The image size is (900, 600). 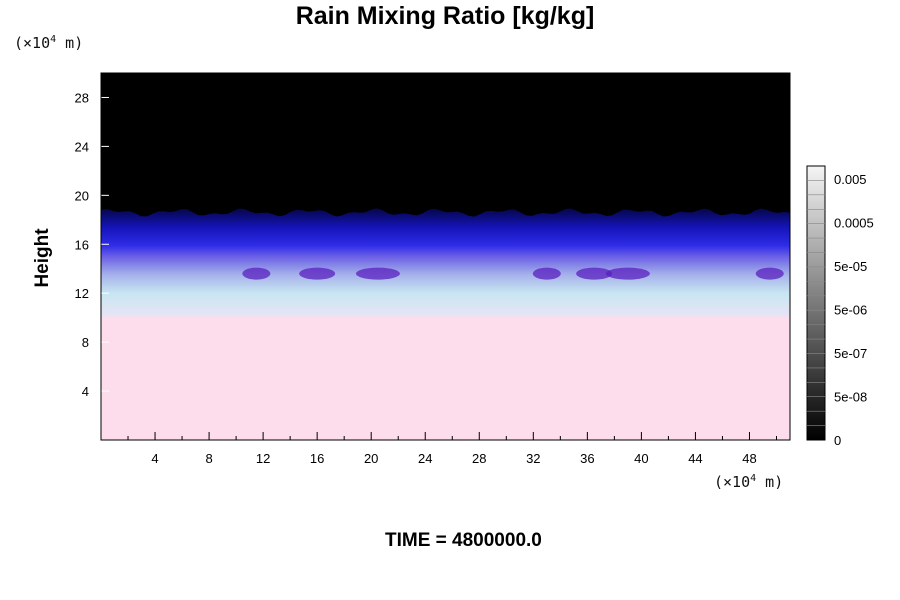 I want to click on y-axis-unit: (×104 m), so click(x=48, y=43).